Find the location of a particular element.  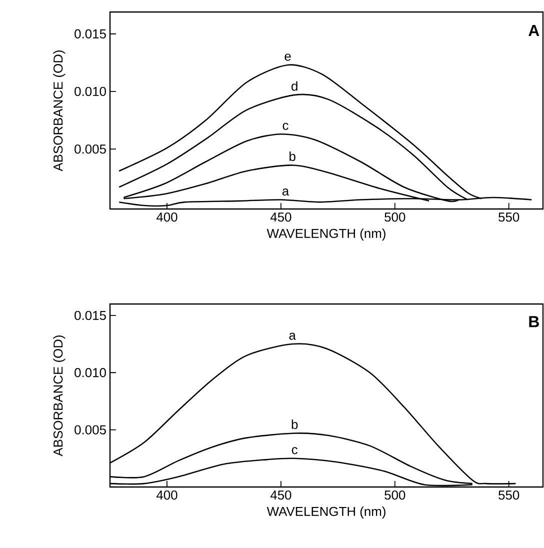

annotation: A is located at coordinates (534, 30).